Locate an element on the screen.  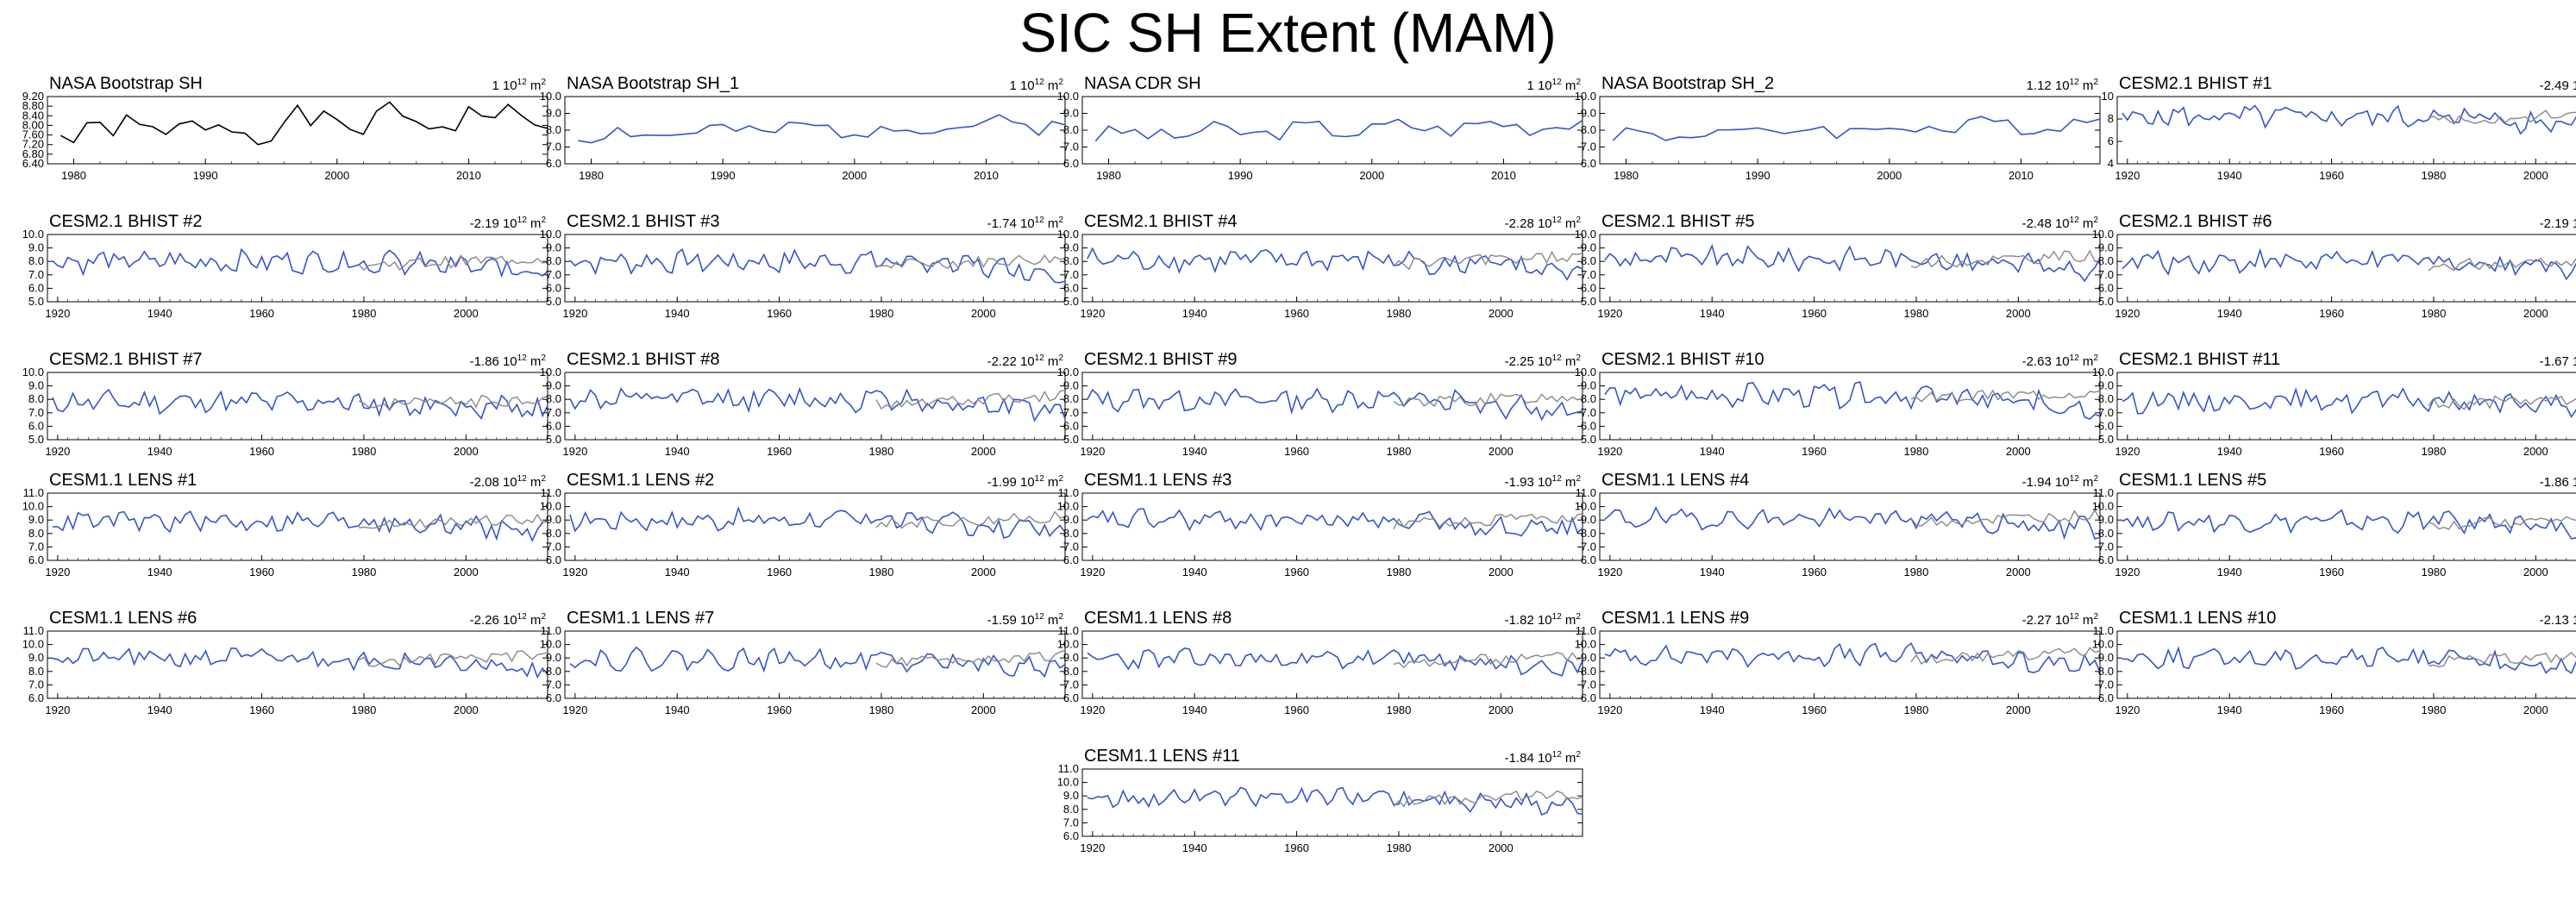
y-tick-label: 6.40 is located at coordinates (33, 163).